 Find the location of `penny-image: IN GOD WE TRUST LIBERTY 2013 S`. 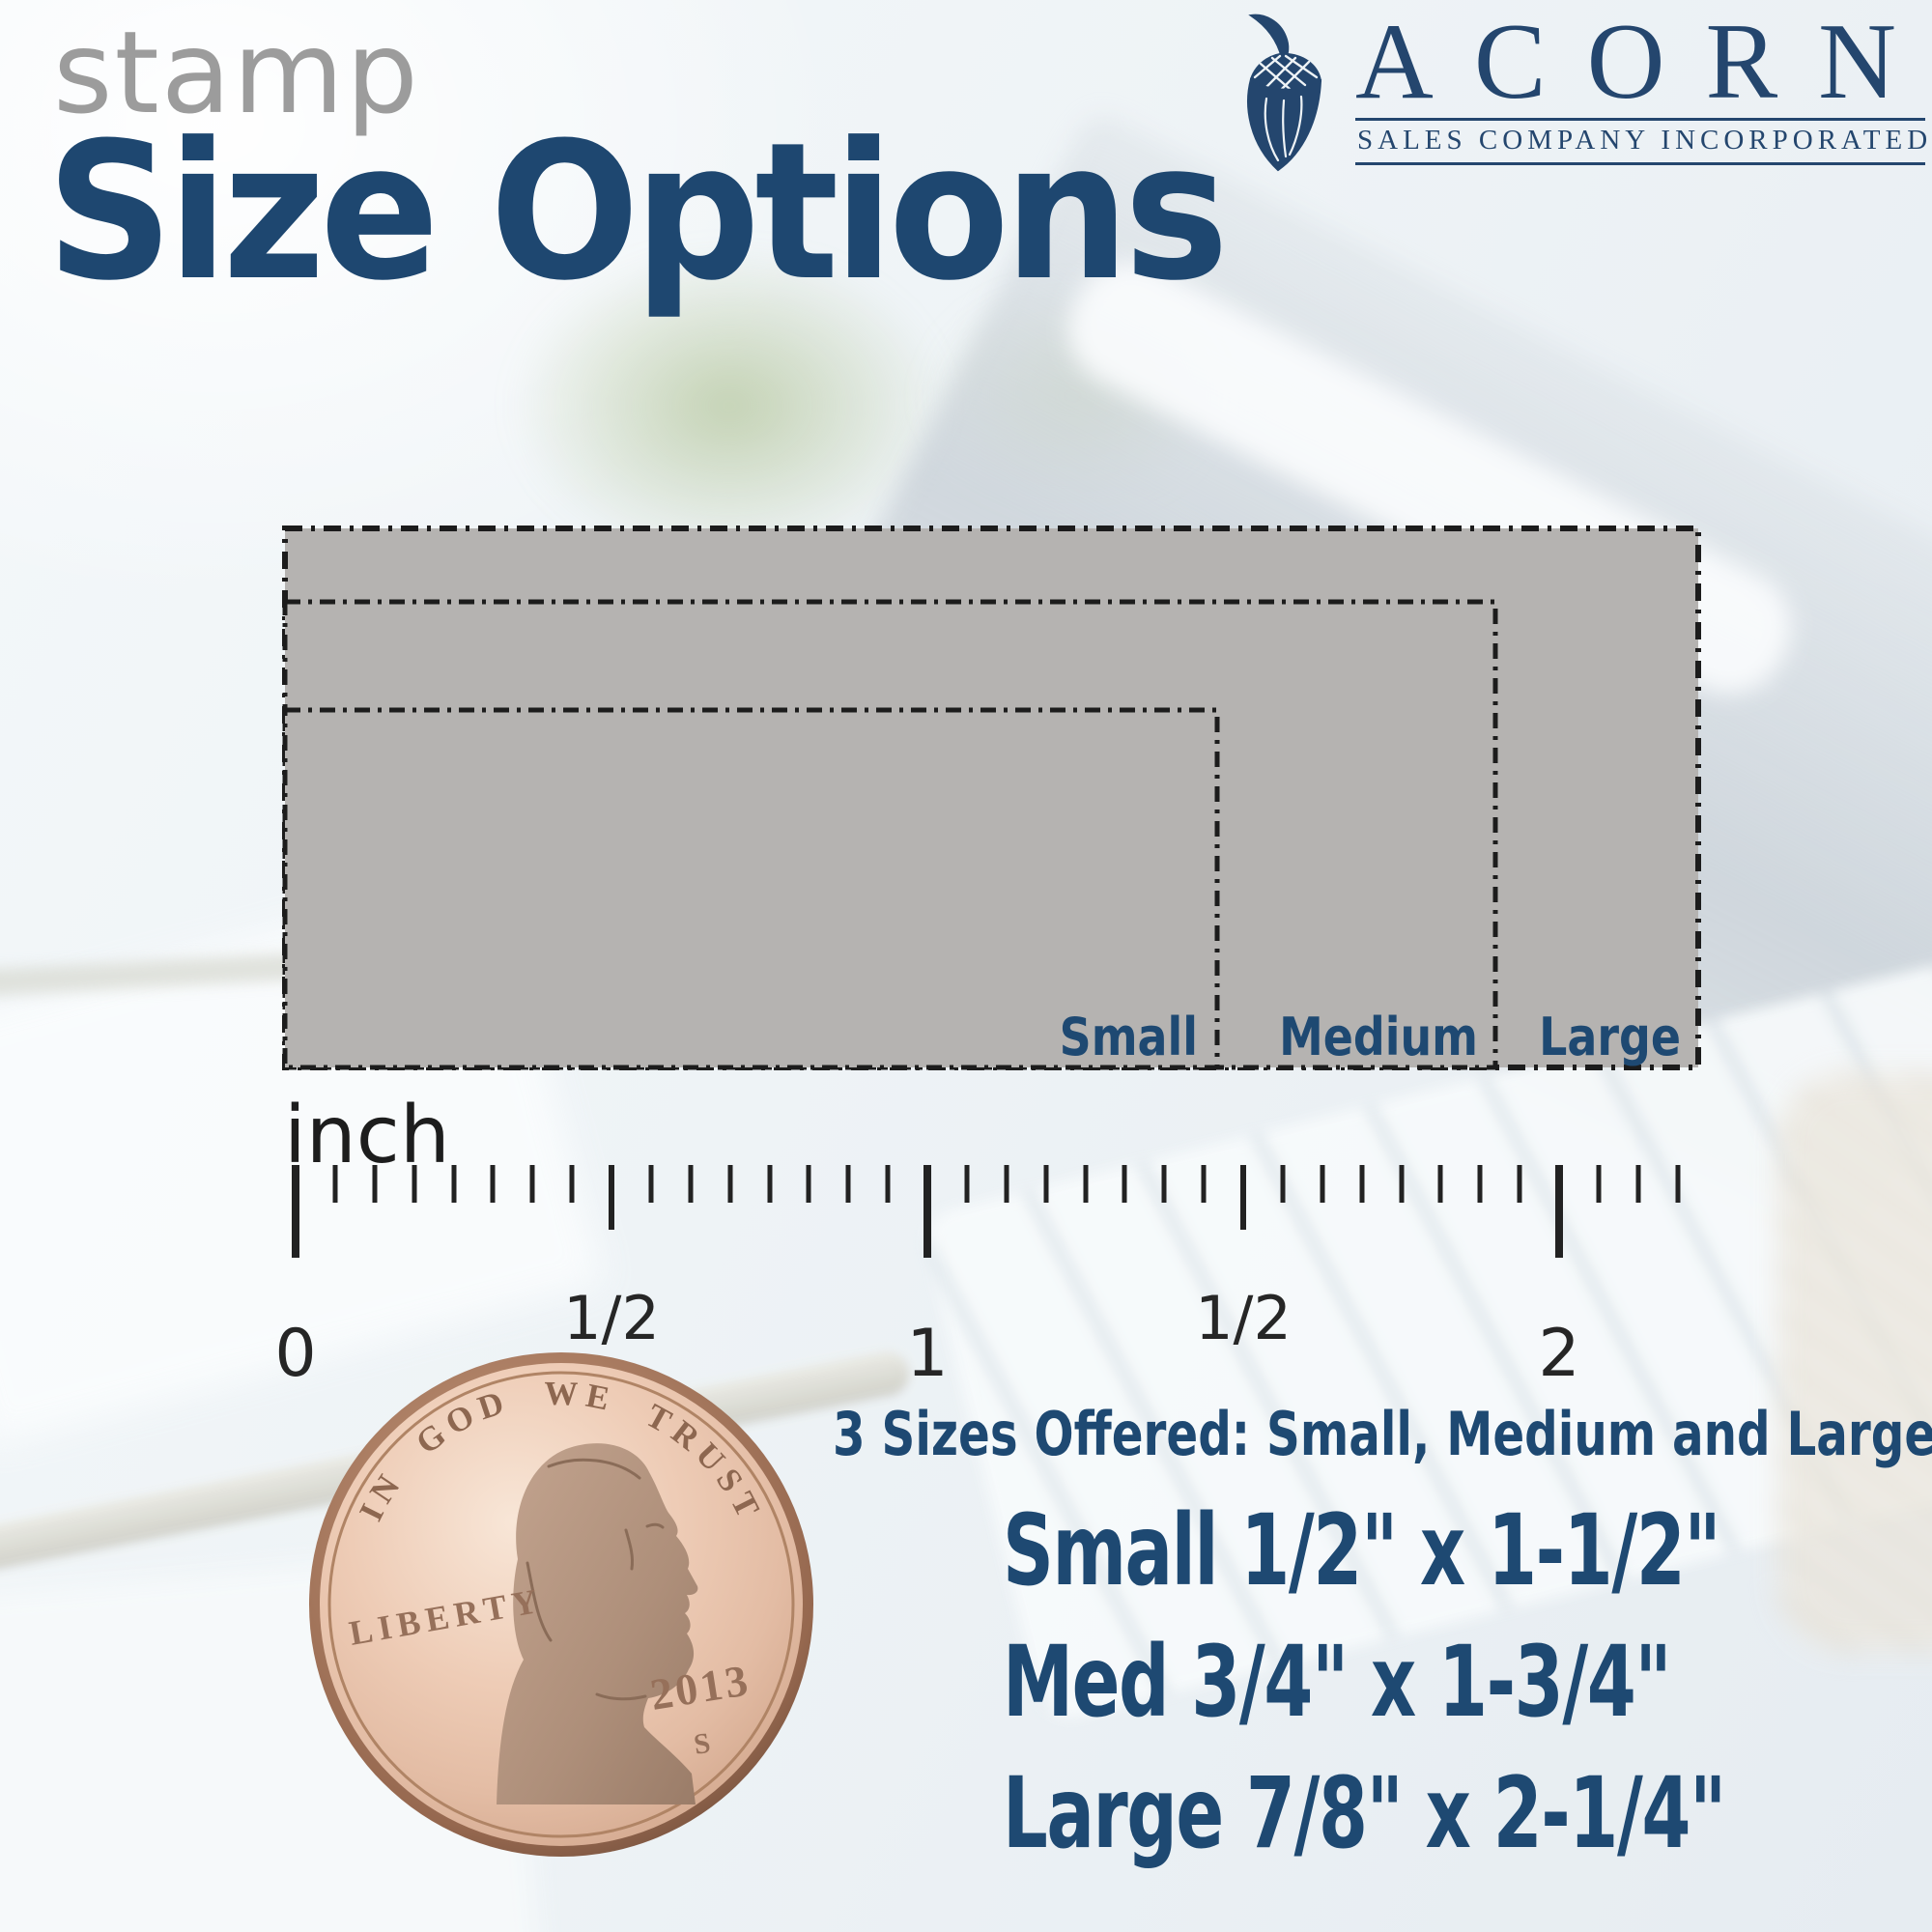

penny-image: IN GOD WE TRUST LIBERTY 2013 S is located at coordinates (561, 1604).